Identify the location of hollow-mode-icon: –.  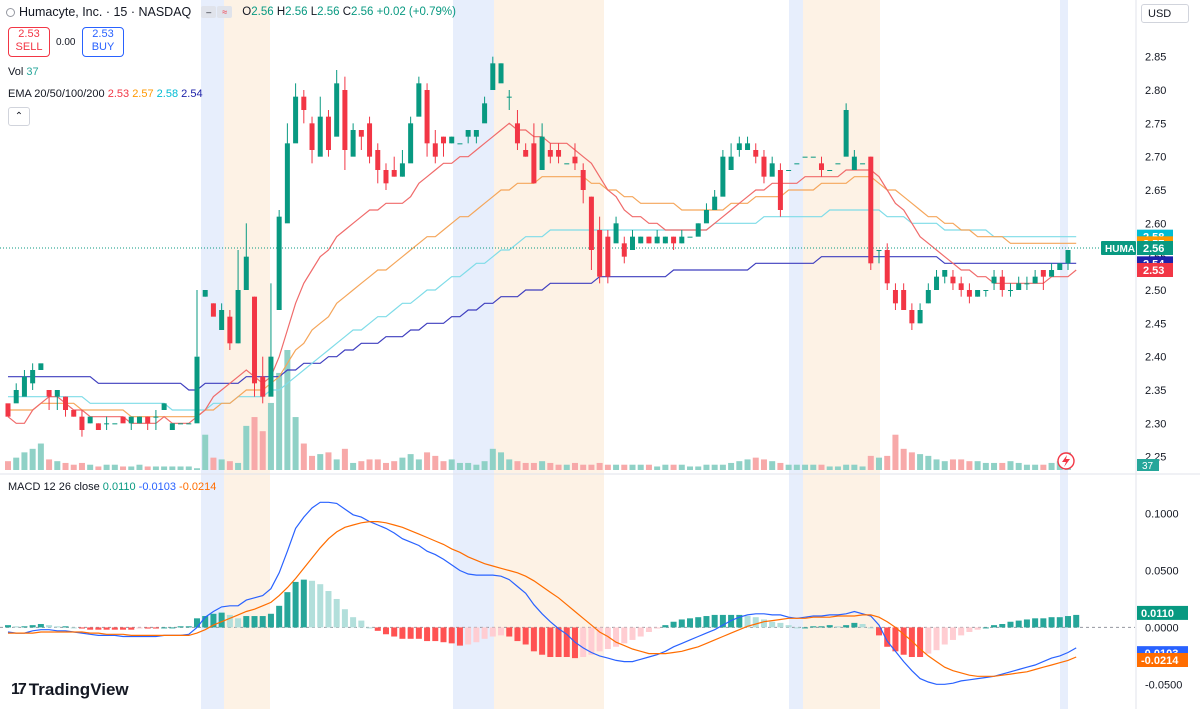
(209, 12).